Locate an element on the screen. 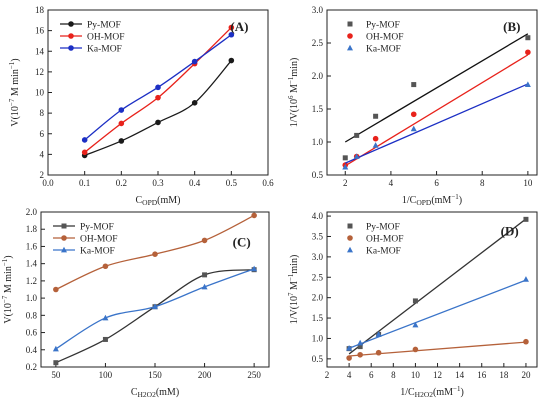  y-tick-label: 2.5 is located at coordinates (318, 277).